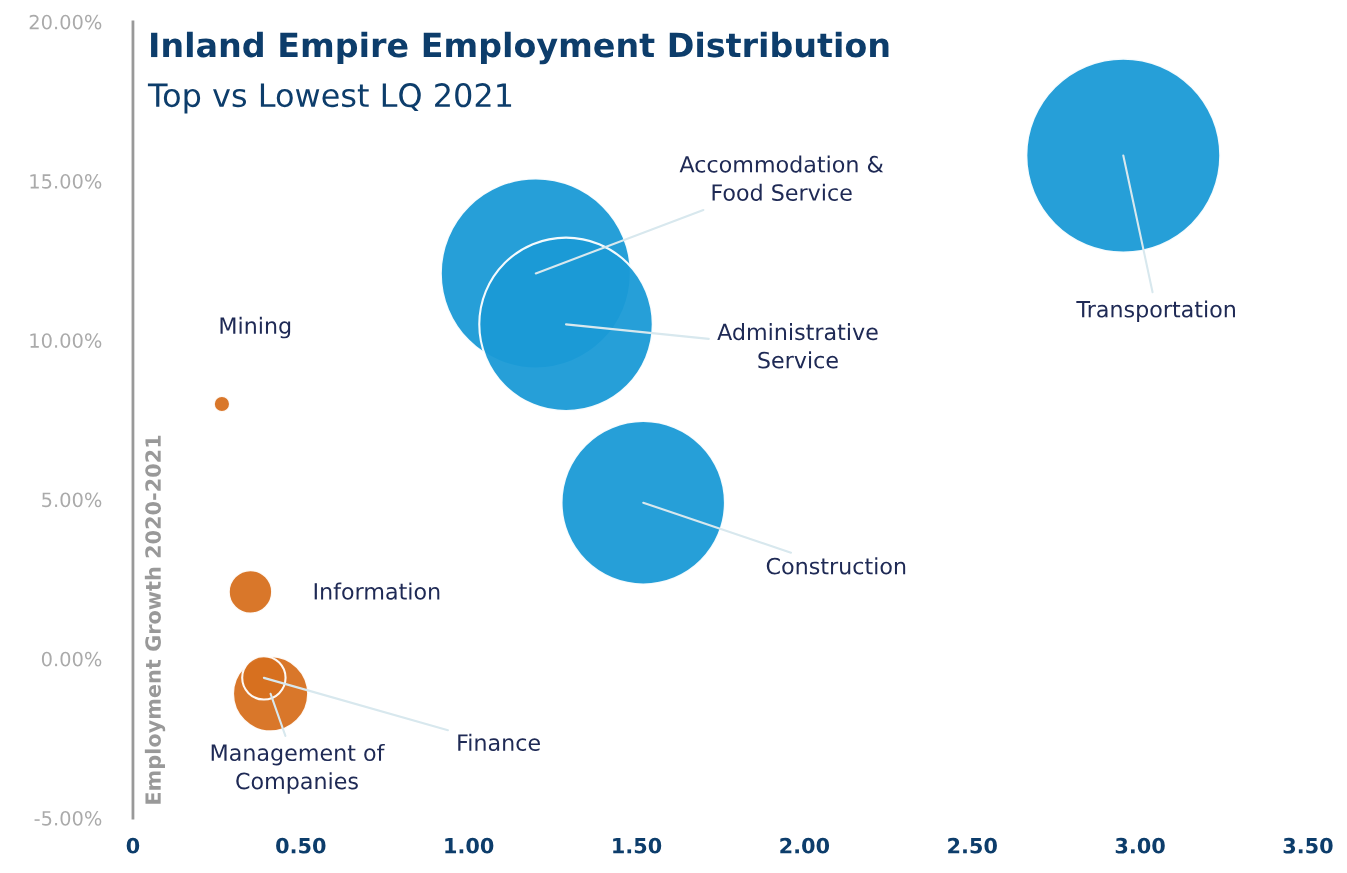 The image size is (1347, 873). Describe the element at coordinates (329, 98) in the screenshot. I see `text: Top vs Lowest LQ 2021` at that location.